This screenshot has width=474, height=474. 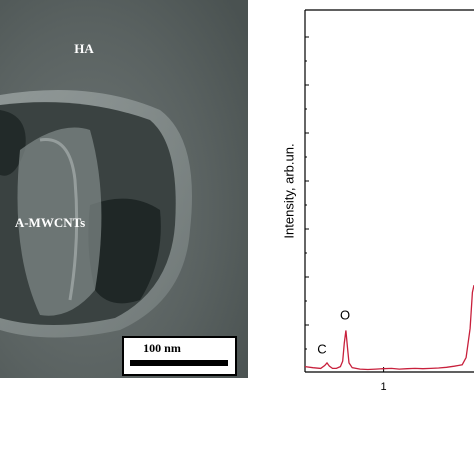 I want to click on scale-bar-box, so click(x=179, y=356).